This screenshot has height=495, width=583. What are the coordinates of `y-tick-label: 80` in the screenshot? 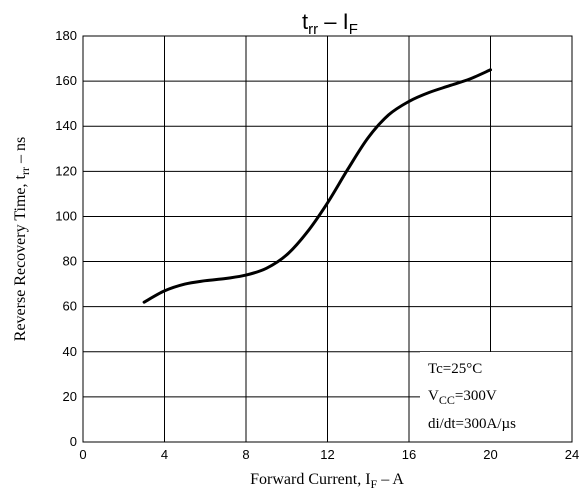 It's located at (70, 261).